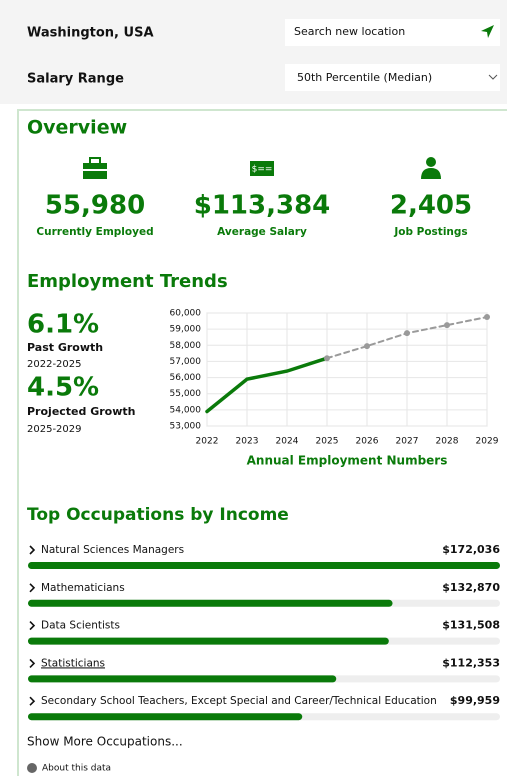 This screenshot has width=507, height=776. Describe the element at coordinates (347, 369) in the screenshot. I see `plot-frame` at that location.